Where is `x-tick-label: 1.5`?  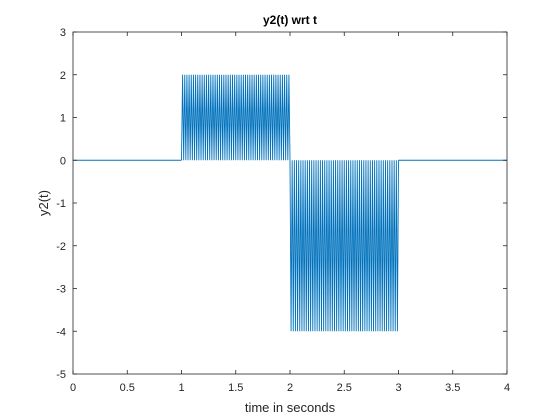
x-tick-label: 1.5 is located at coordinates (235, 388).